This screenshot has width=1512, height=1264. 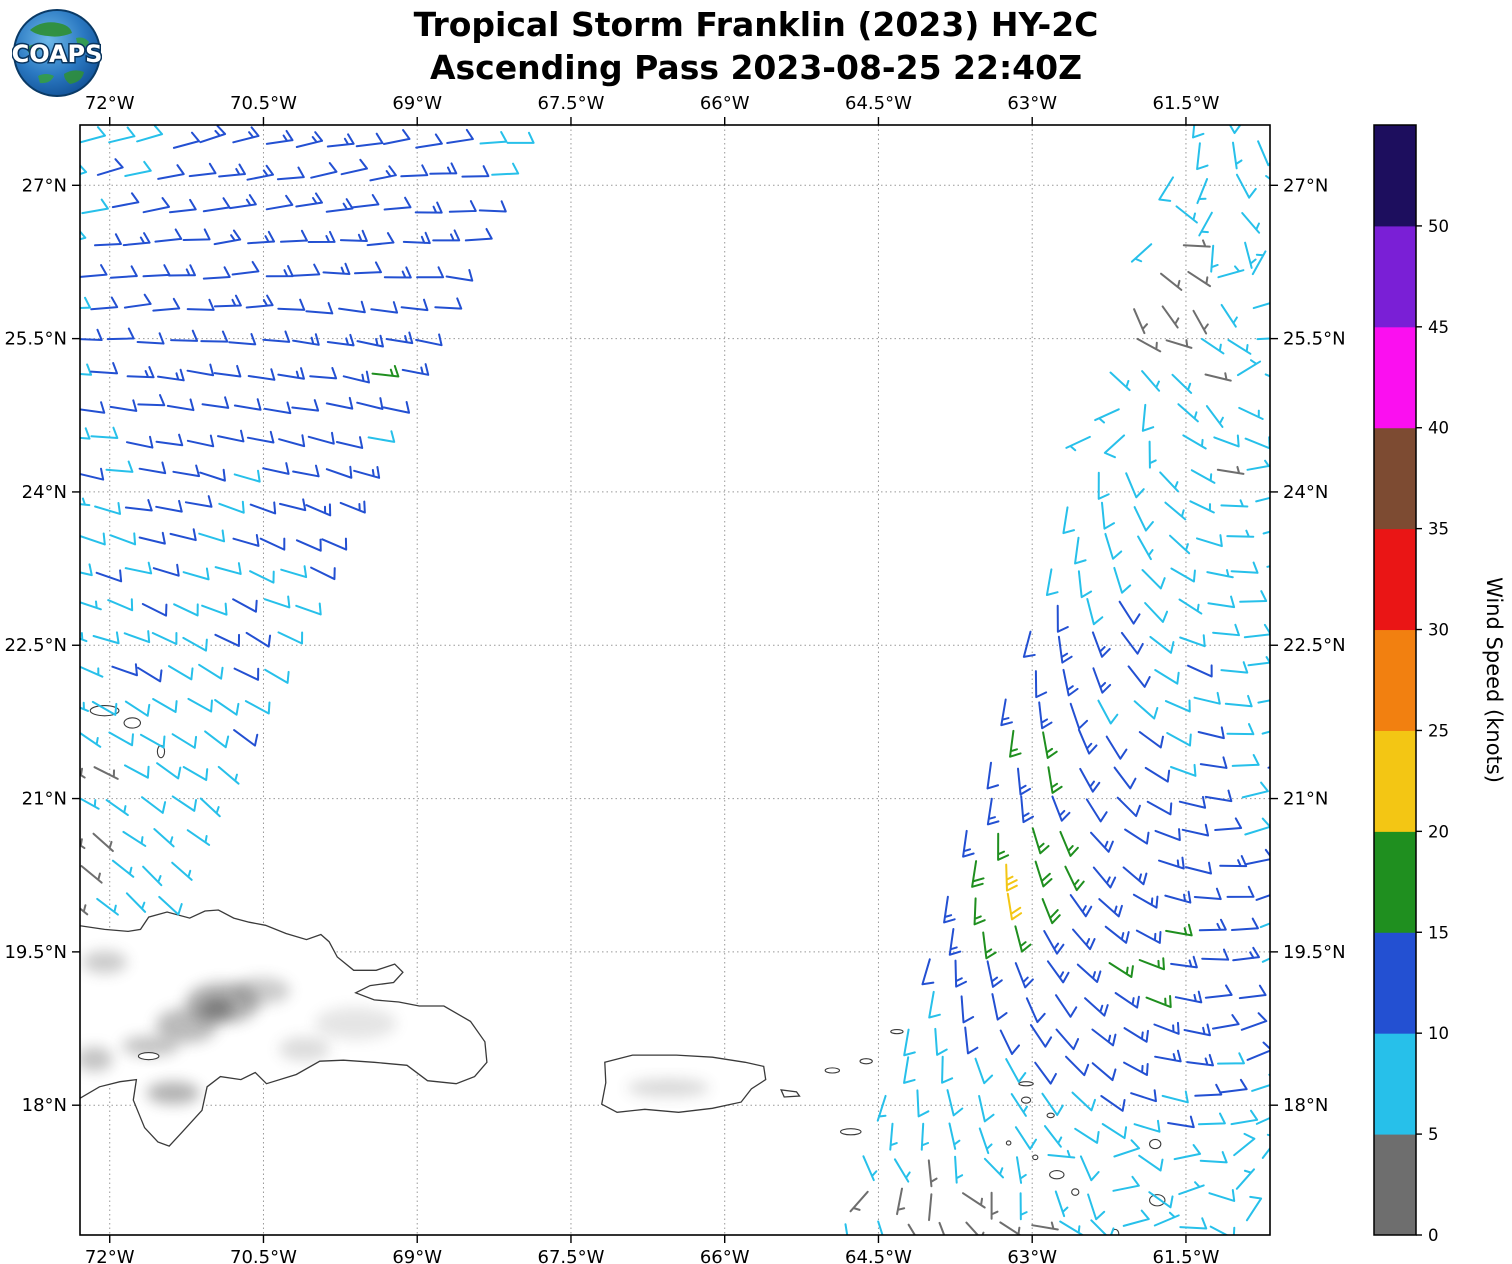 What do you see at coordinates (1035, 1157) in the screenshot?
I see `island-st-eustatius` at bounding box center [1035, 1157].